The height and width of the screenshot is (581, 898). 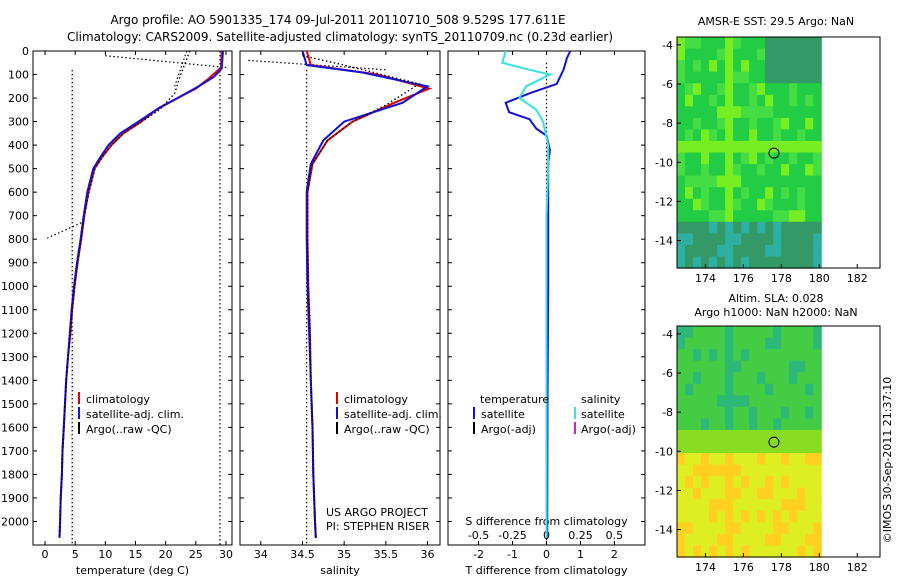 I want to click on sst-map-panel: 174 176 178 180 182 -4 -6 -8 -10 -12 -14, so click(x=768, y=160).